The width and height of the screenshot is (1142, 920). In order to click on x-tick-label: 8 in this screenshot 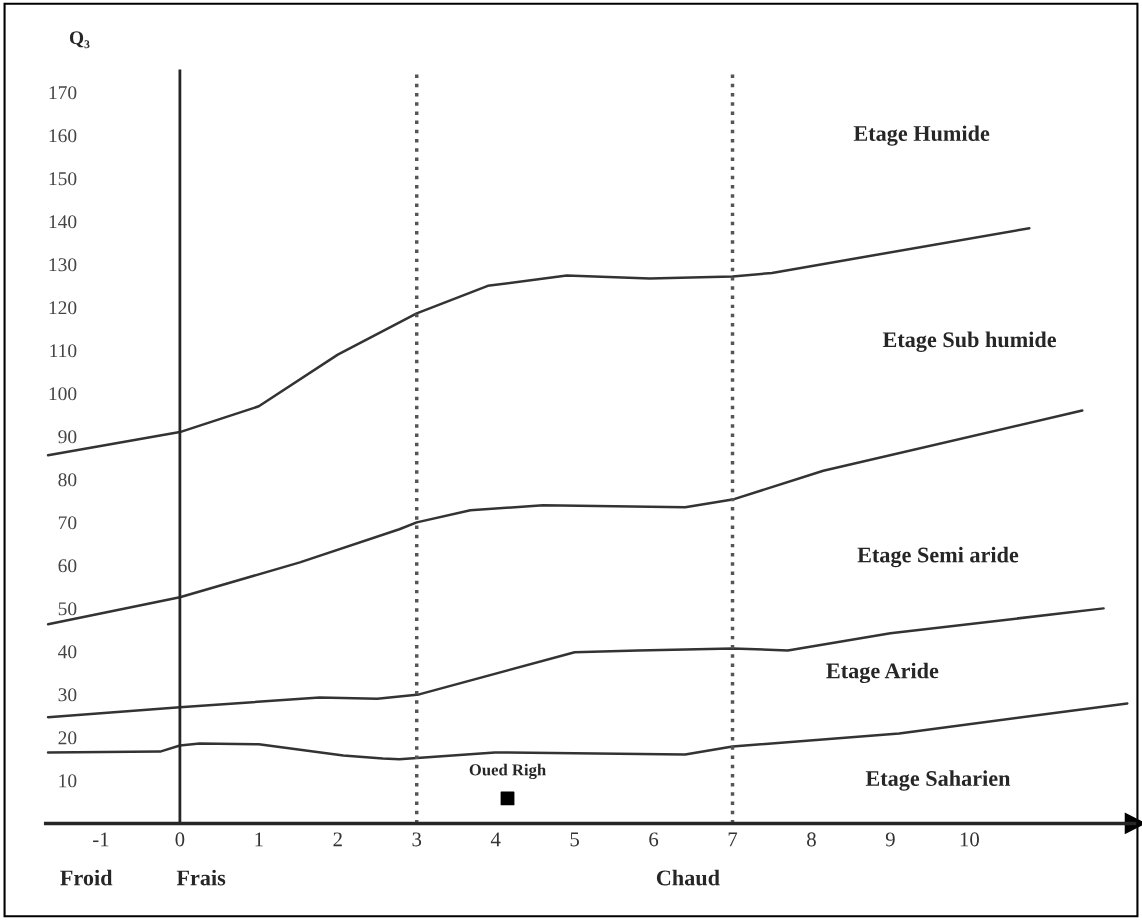, I will do `click(811, 839)`.